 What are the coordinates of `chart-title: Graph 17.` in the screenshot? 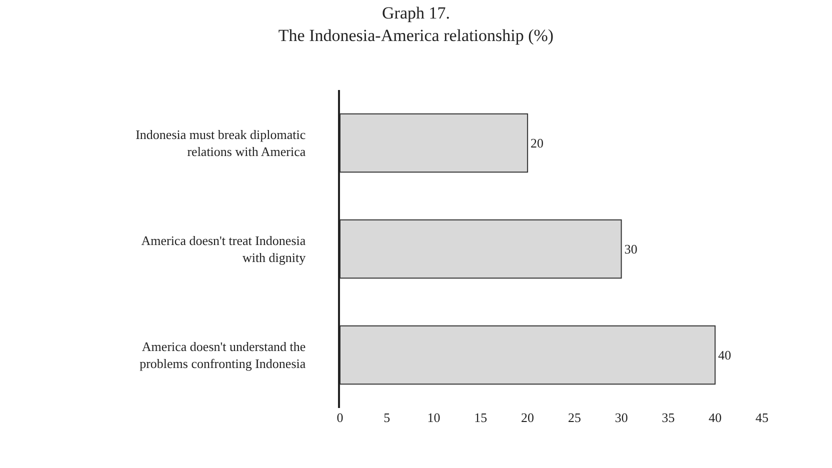 It's located at (416, 13).